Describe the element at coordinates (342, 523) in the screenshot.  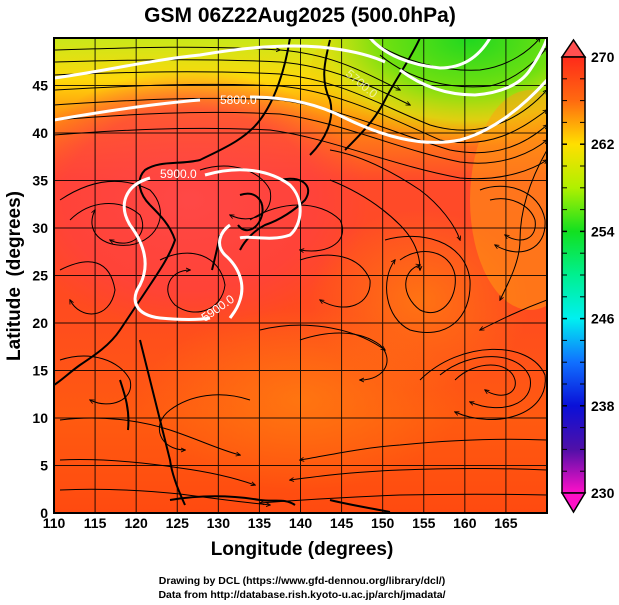
I see `x-tick-label: 145` at that location.